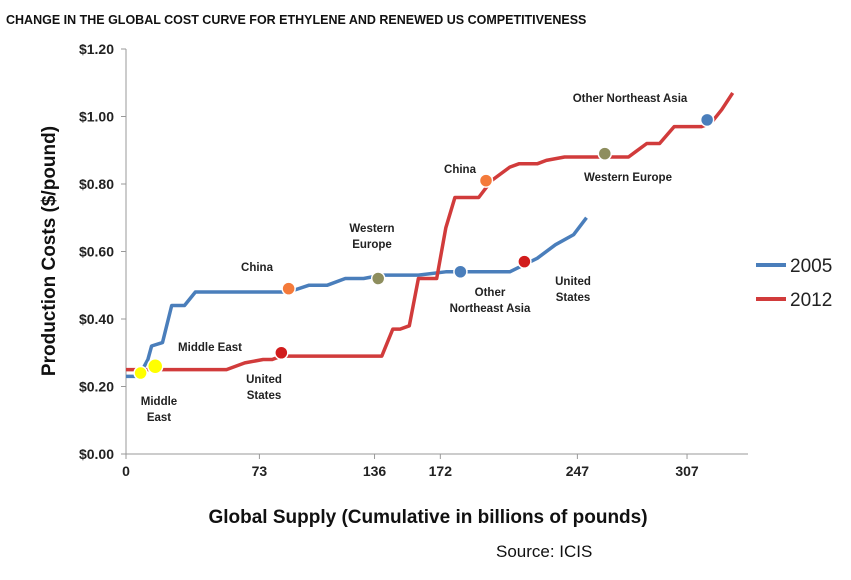  I want to click on x-tick-label: 172, so click(441, 471).